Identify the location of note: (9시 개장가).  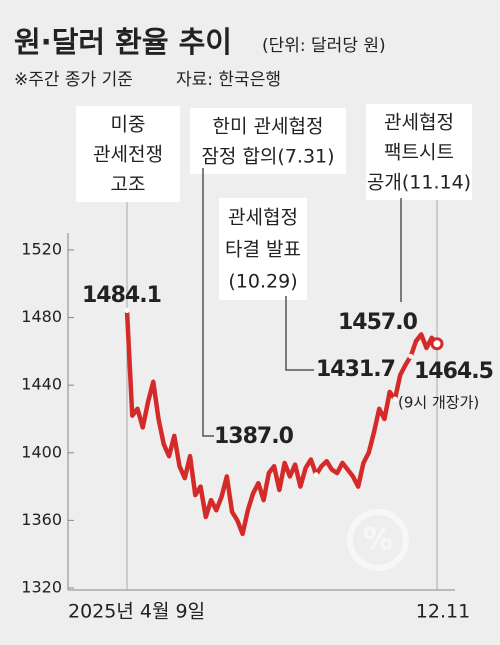
(438, 403).